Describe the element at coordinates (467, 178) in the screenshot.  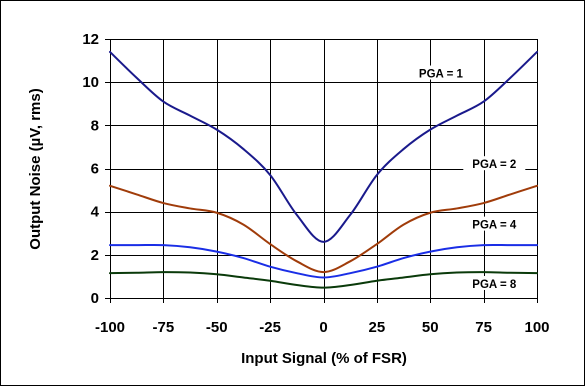
I see `series-labels: PGA = 1 PGA = 2 PGA = 4 PGA = 8` at that location.